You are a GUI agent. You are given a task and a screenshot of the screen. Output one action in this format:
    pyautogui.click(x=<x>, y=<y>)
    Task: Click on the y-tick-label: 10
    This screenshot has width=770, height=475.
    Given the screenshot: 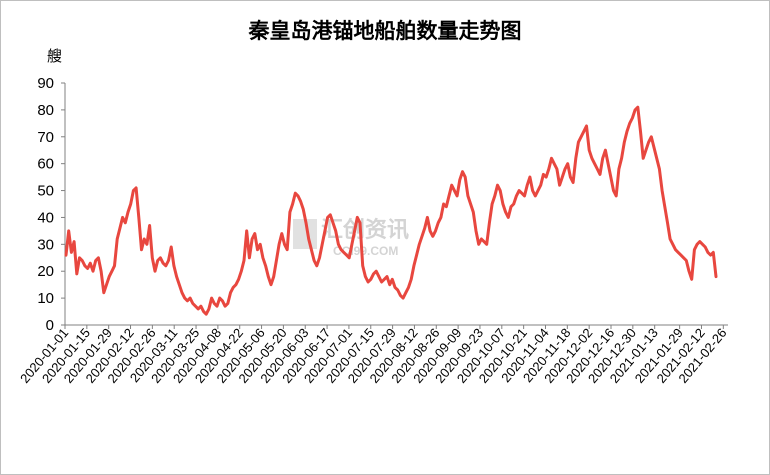 What is the action you would take?
    pyautogui.click(x=45, y=298)
    